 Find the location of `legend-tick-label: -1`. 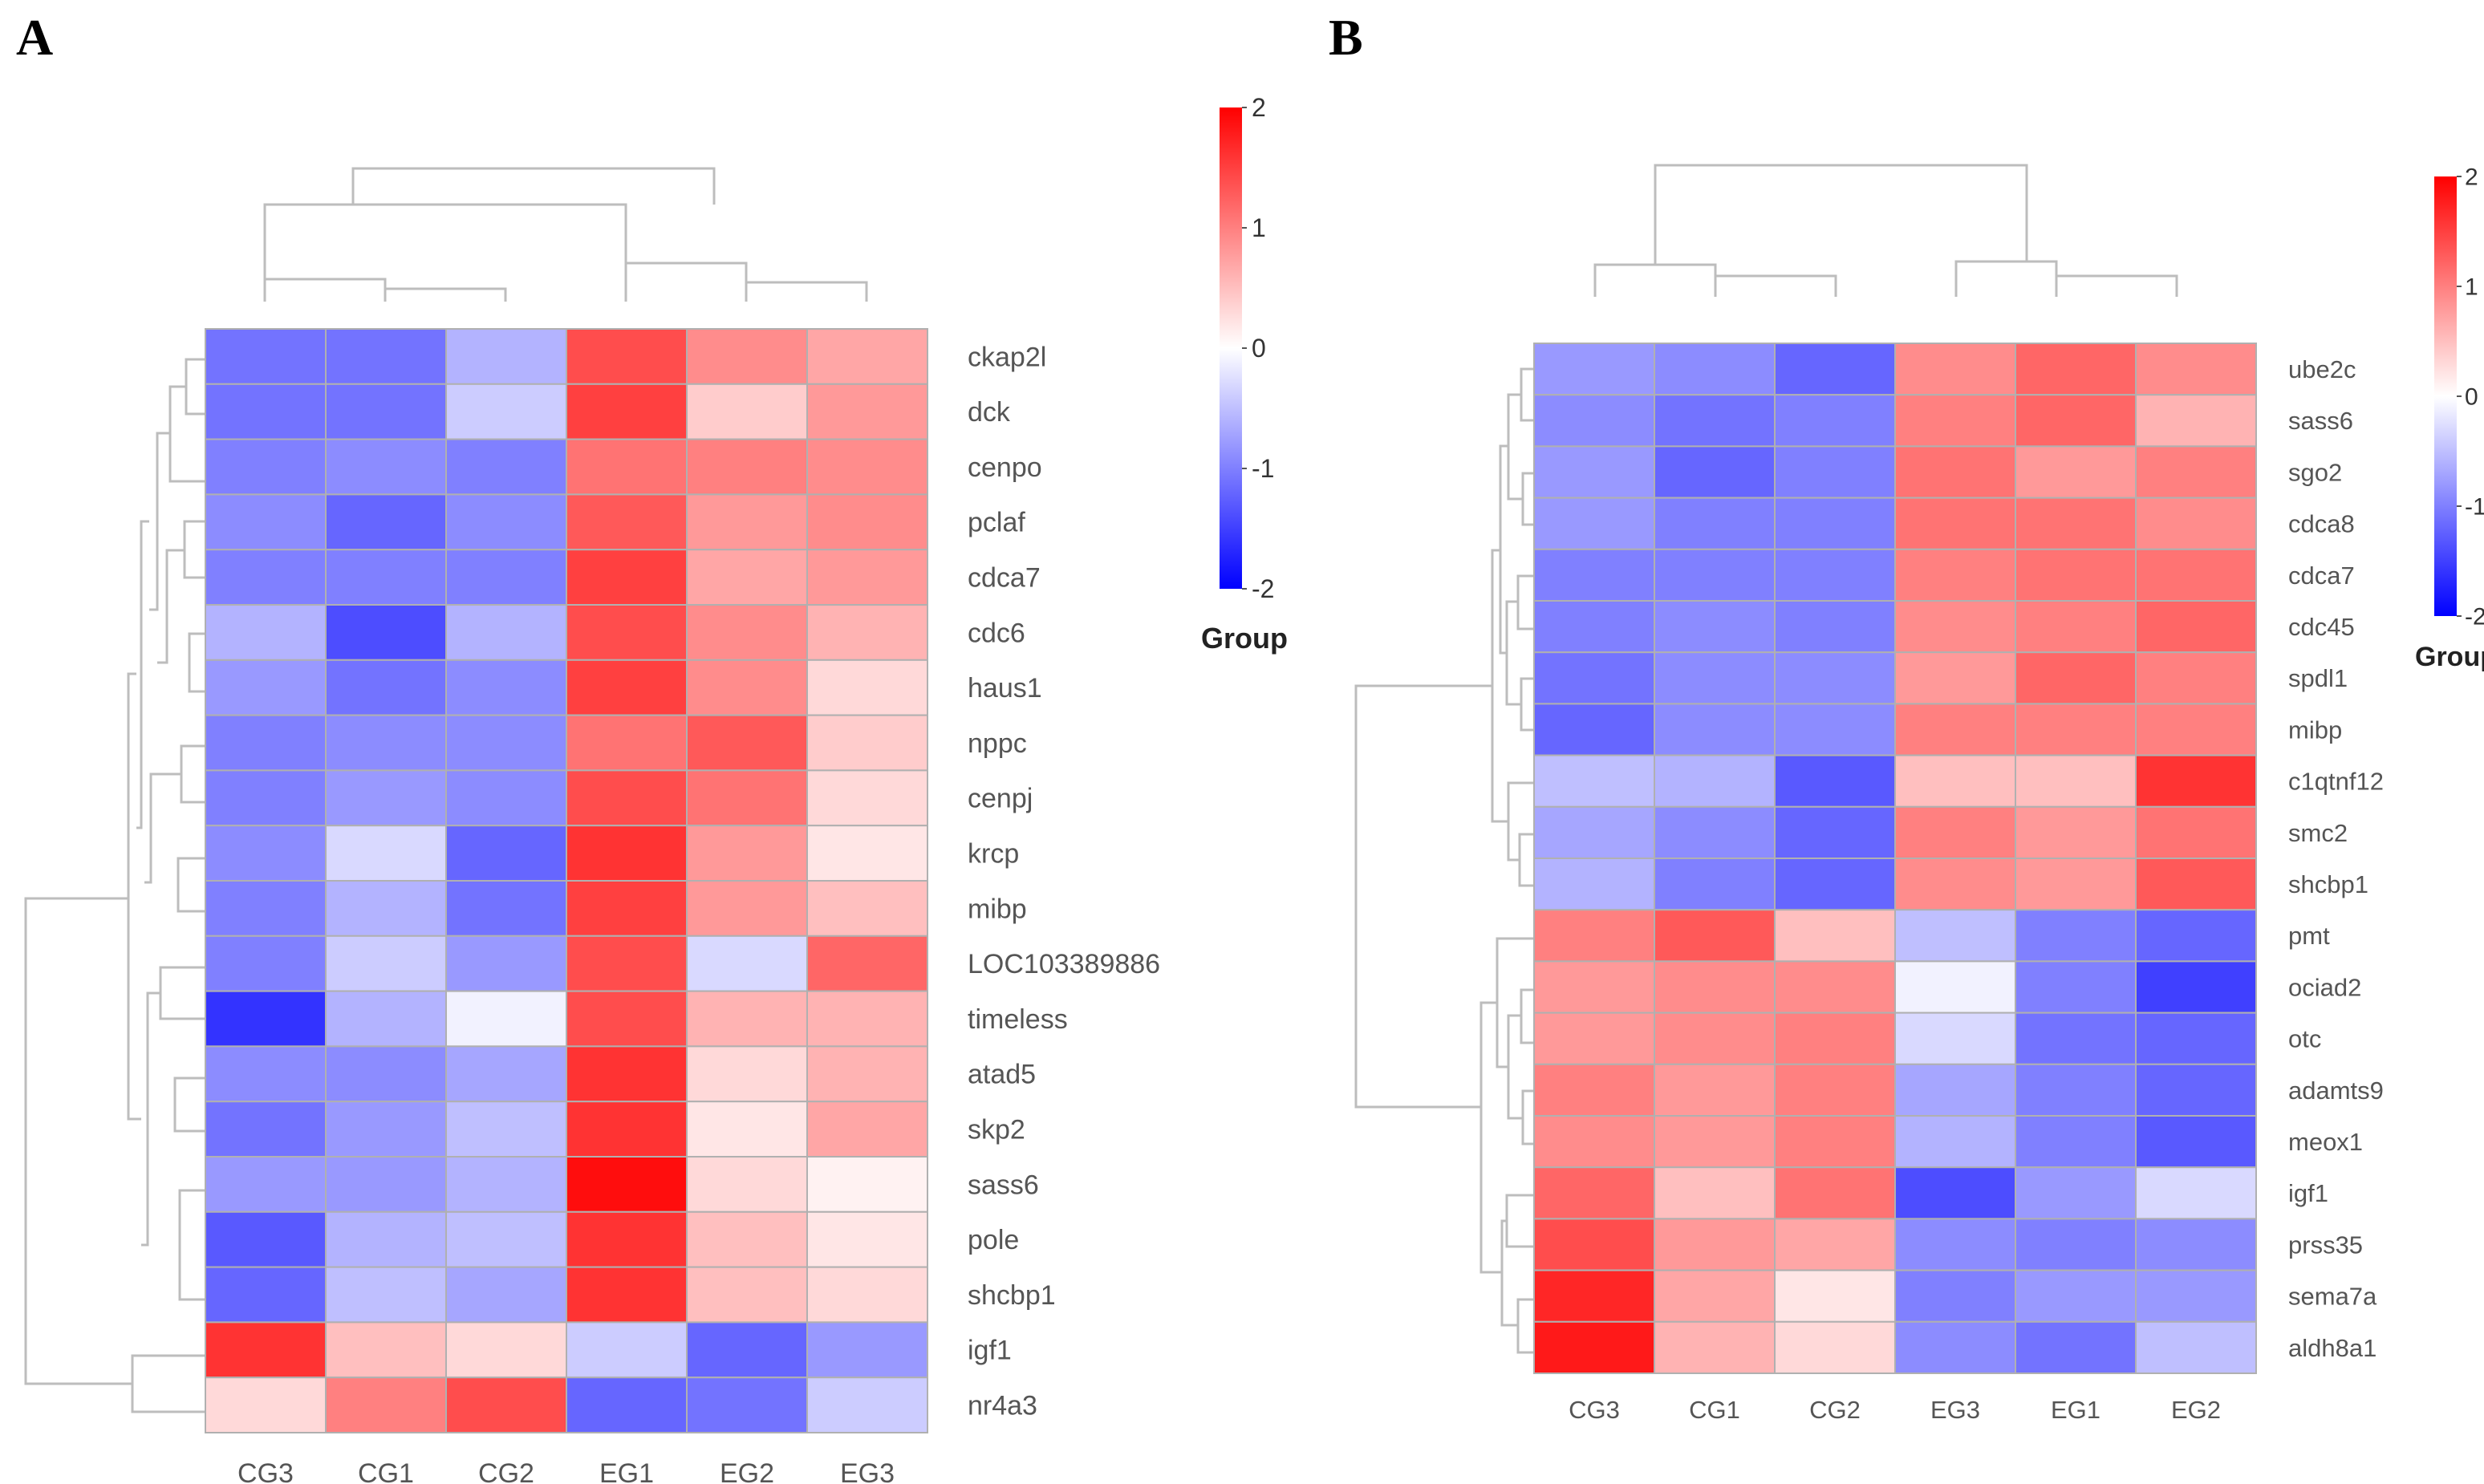

legend-tick-label: -1 is located at coordinates (1263, 468).